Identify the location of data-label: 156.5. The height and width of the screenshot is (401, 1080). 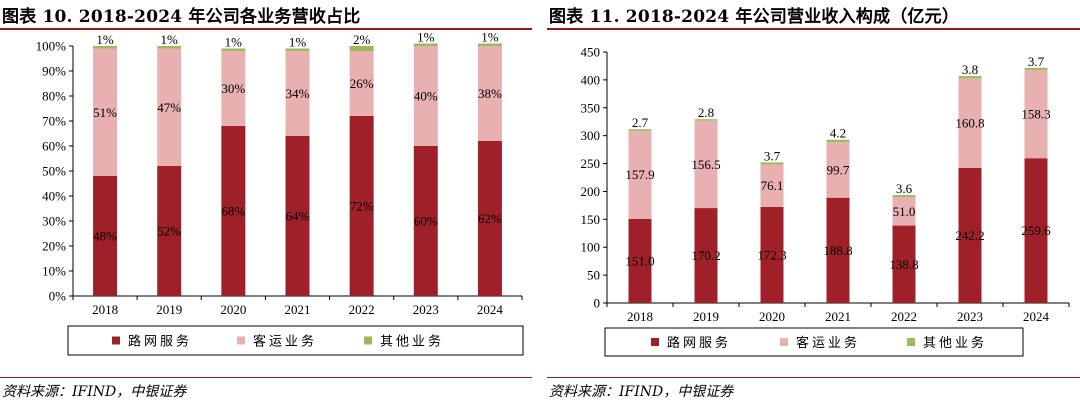
(705, 164).